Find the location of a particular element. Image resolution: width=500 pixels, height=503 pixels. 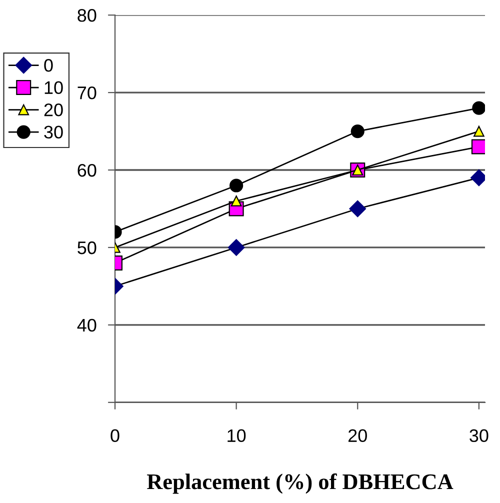

x-tick-label: 10 is located at coordinates (237, 435).